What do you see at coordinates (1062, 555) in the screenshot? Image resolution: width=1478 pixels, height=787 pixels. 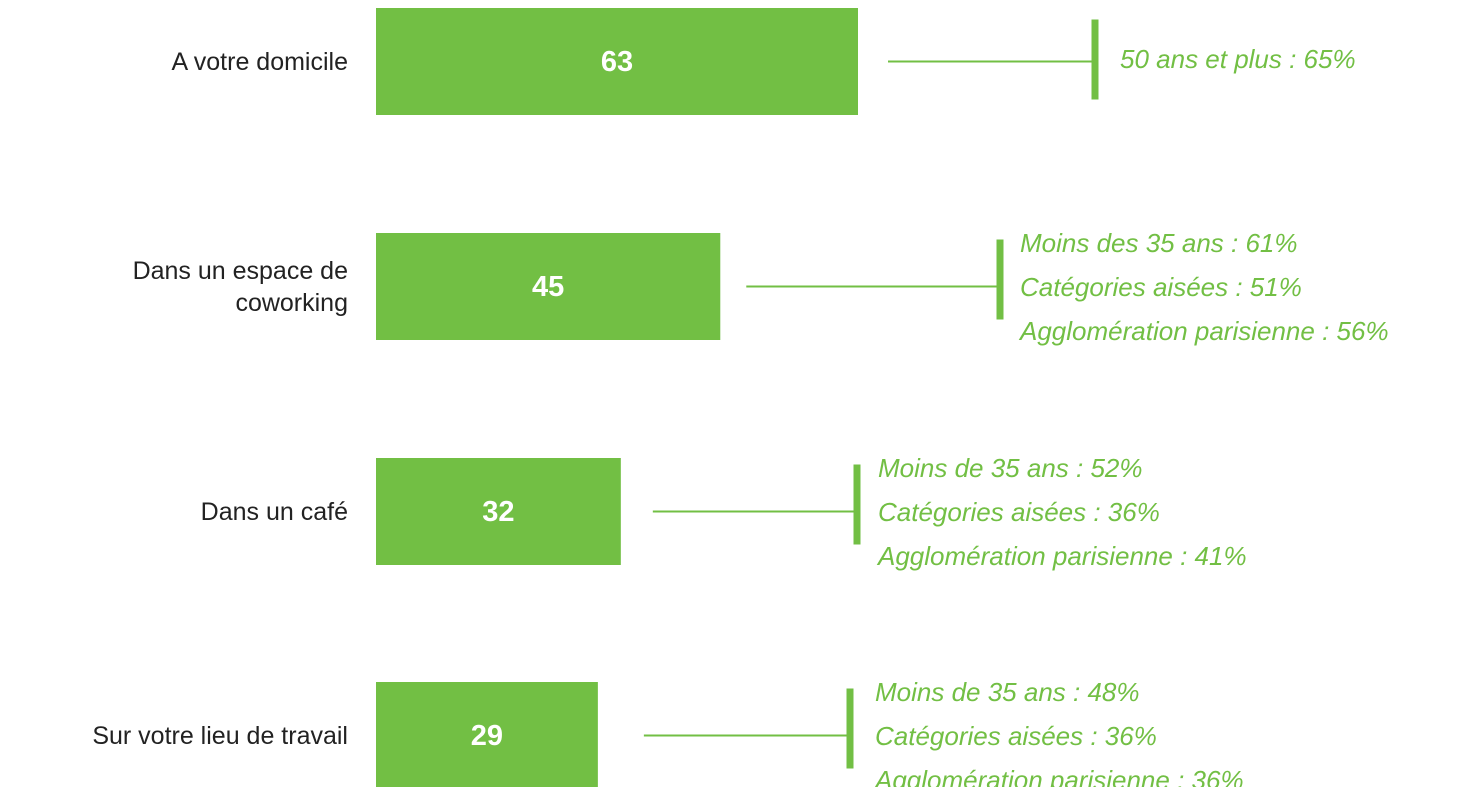 I see `annotation-text: Agglomération parisienne : 41%` at bounding box center [1062, 555].